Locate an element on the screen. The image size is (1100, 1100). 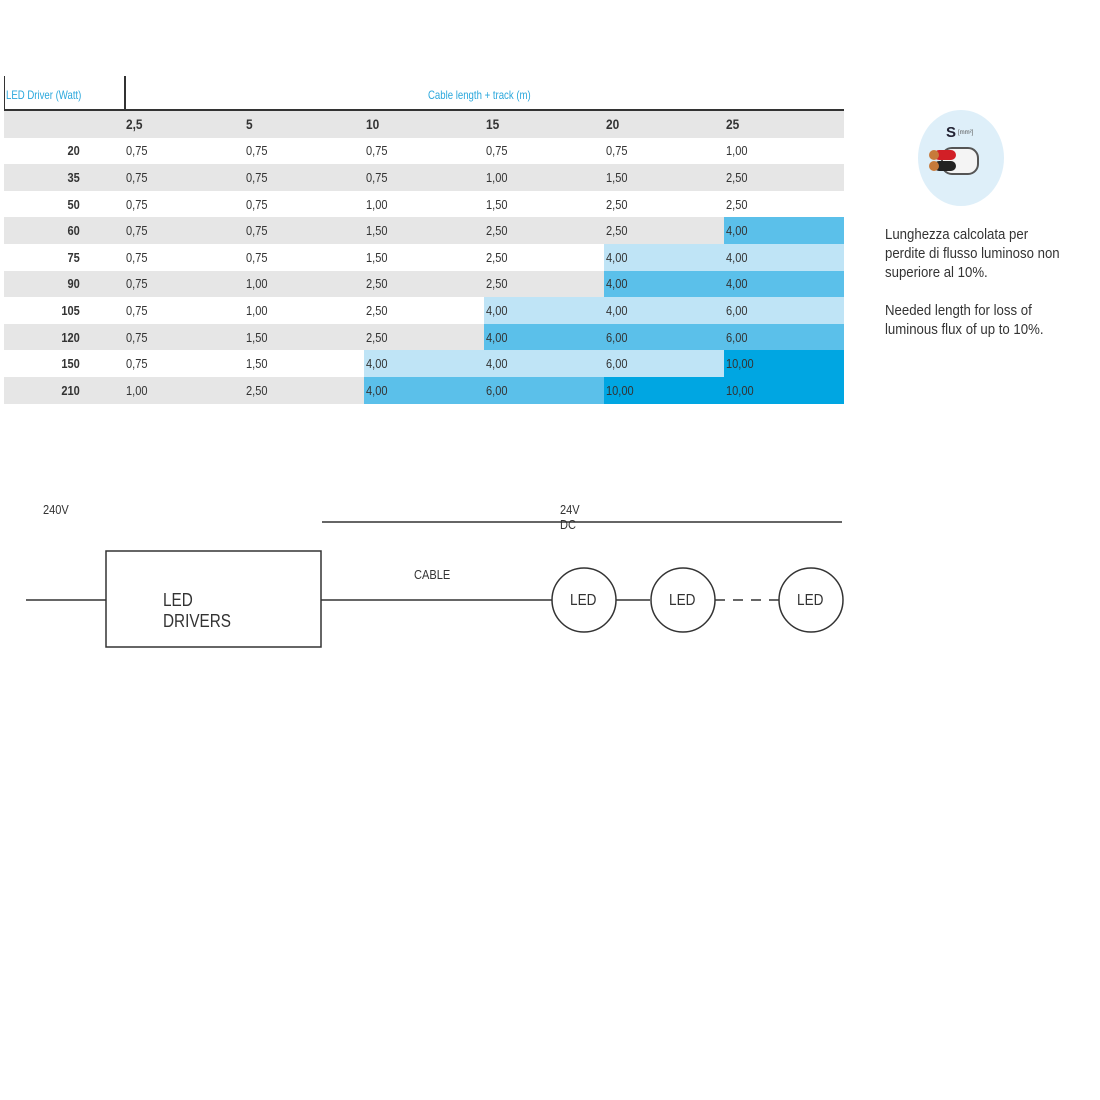
table-row: 60 0,75 0,75 1,50 2,50 2,50 4,00 is located at coordinates (424, 230).